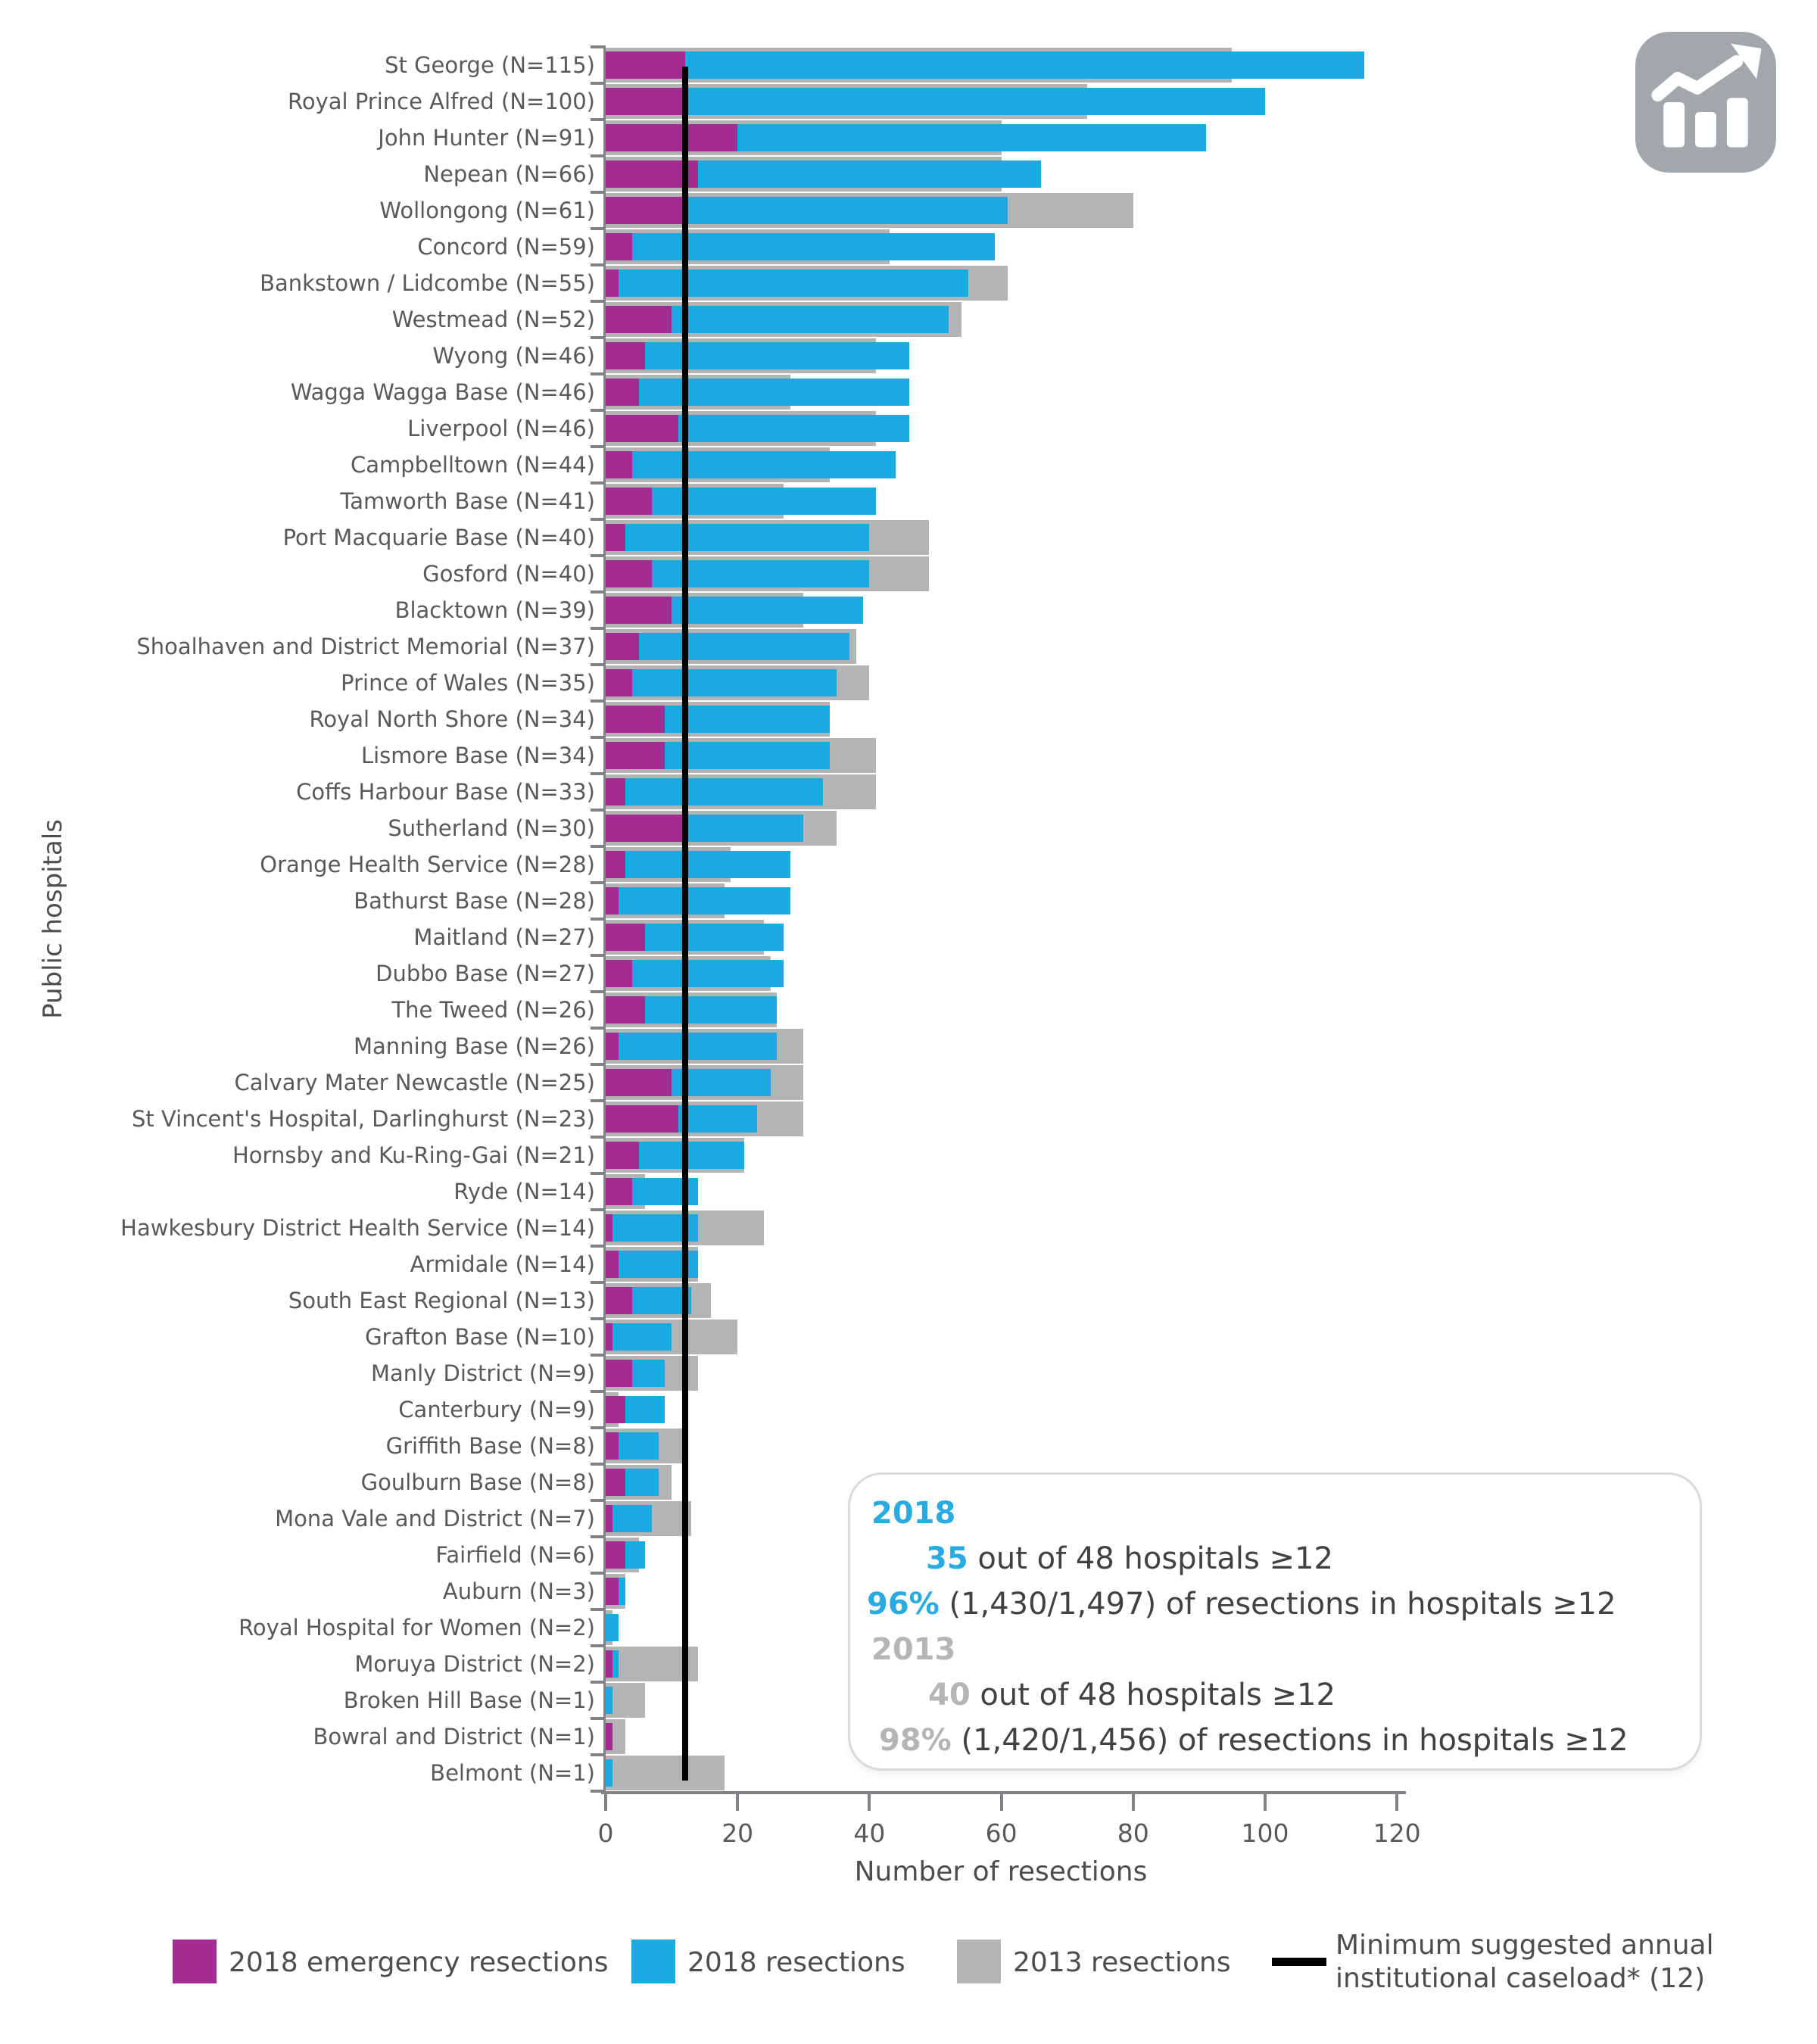 Image resolution: width=1817 pixels, height=2044 pixels. What do you see at coordinates (469, 1700) in the screenshot?
I see `row-label: Broken Hill Base (N=1)` at bounding box center [469, 1700].